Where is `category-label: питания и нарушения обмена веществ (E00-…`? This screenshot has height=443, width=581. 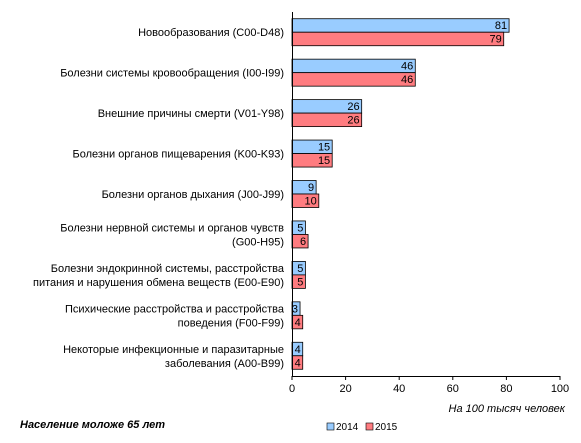 category-label: питания и нарушения обмена веществ (E00-… is located at coordinates (158, 283).